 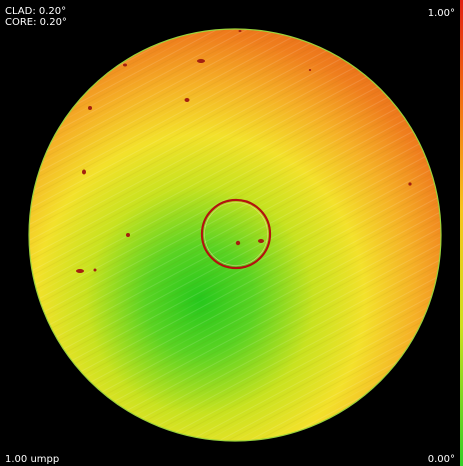 What do you see at coordinates (441, 13) in the screenshot?
I see `scale-max-label: 1.00°` at bounding box center [441, 13].